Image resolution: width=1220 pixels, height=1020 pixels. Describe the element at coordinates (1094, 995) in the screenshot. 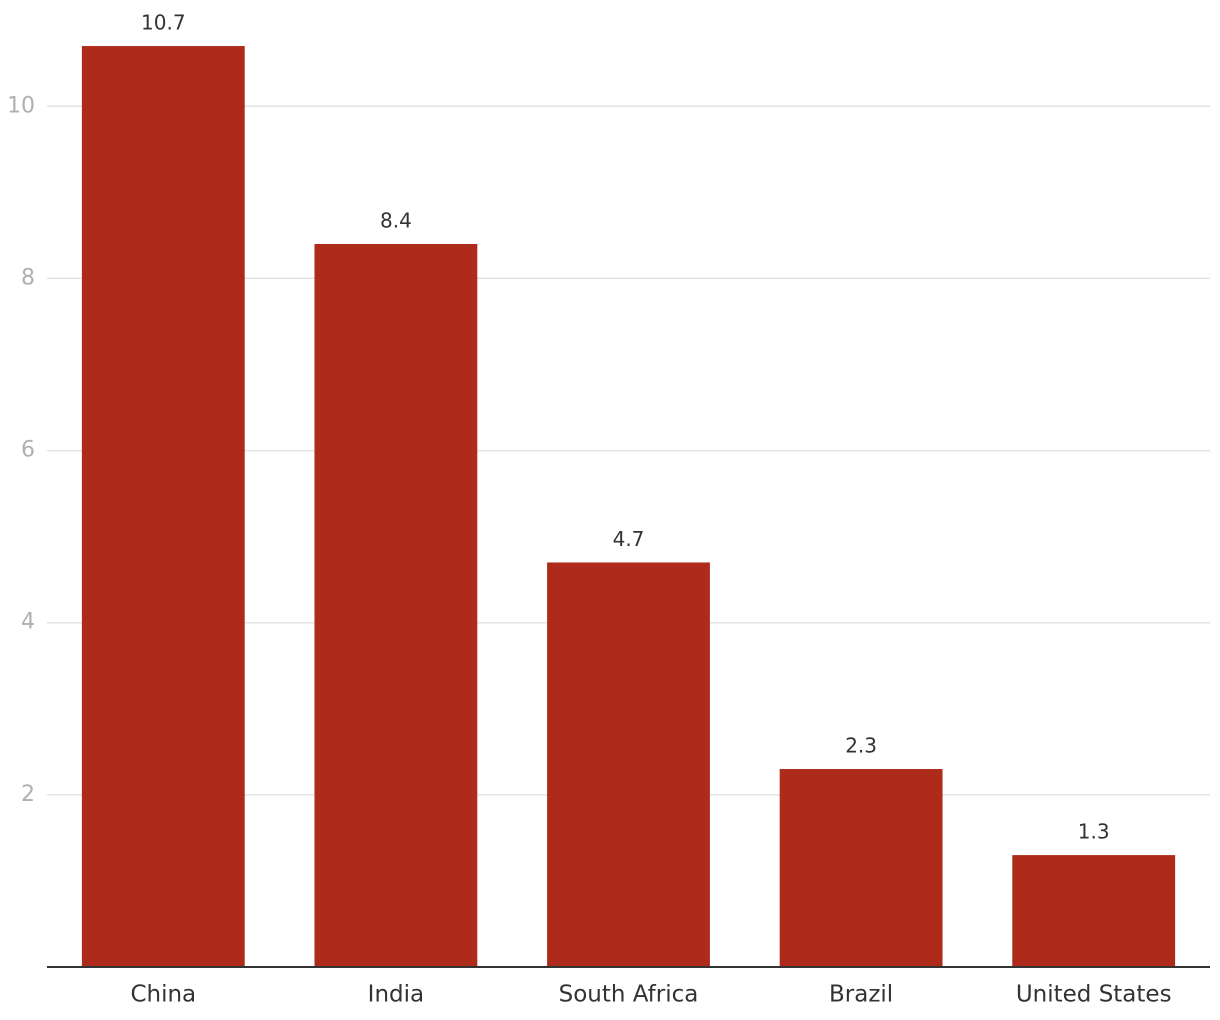

I see `x-tick-label: United States` at that location.